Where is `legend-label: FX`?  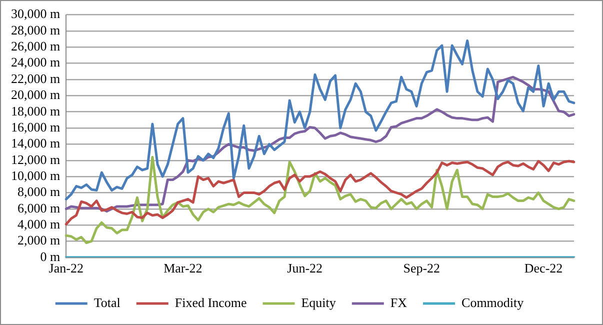
legend-label: FX is located at coordinates (399, 302).